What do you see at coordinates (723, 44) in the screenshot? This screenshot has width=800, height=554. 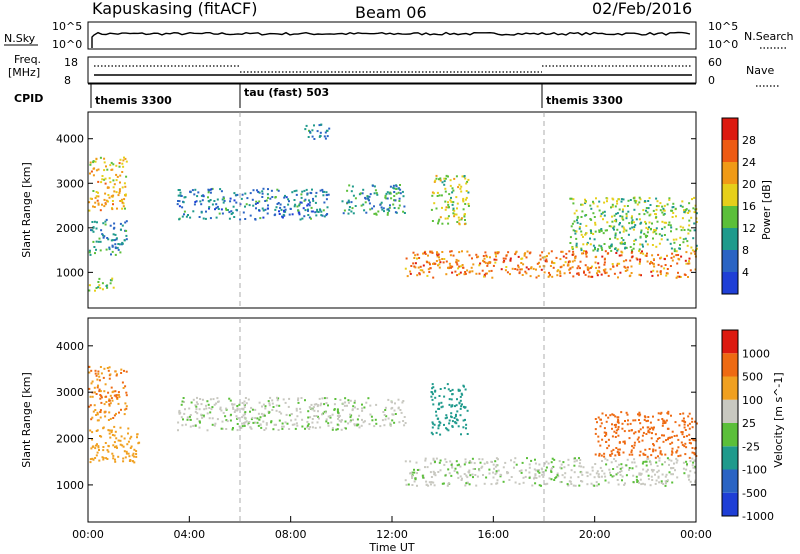 I see `noise-right-tick-bottom: 10^0` at bounding box center [723, 44].